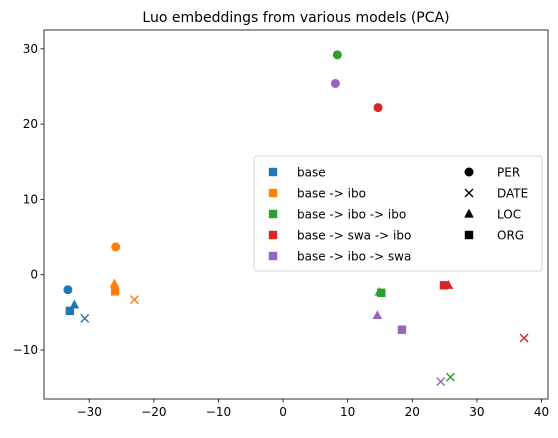 Image resolution: width=558 pixels, height=438 pixels. I want to click on x-tick-label: 20, so click(412, 412).